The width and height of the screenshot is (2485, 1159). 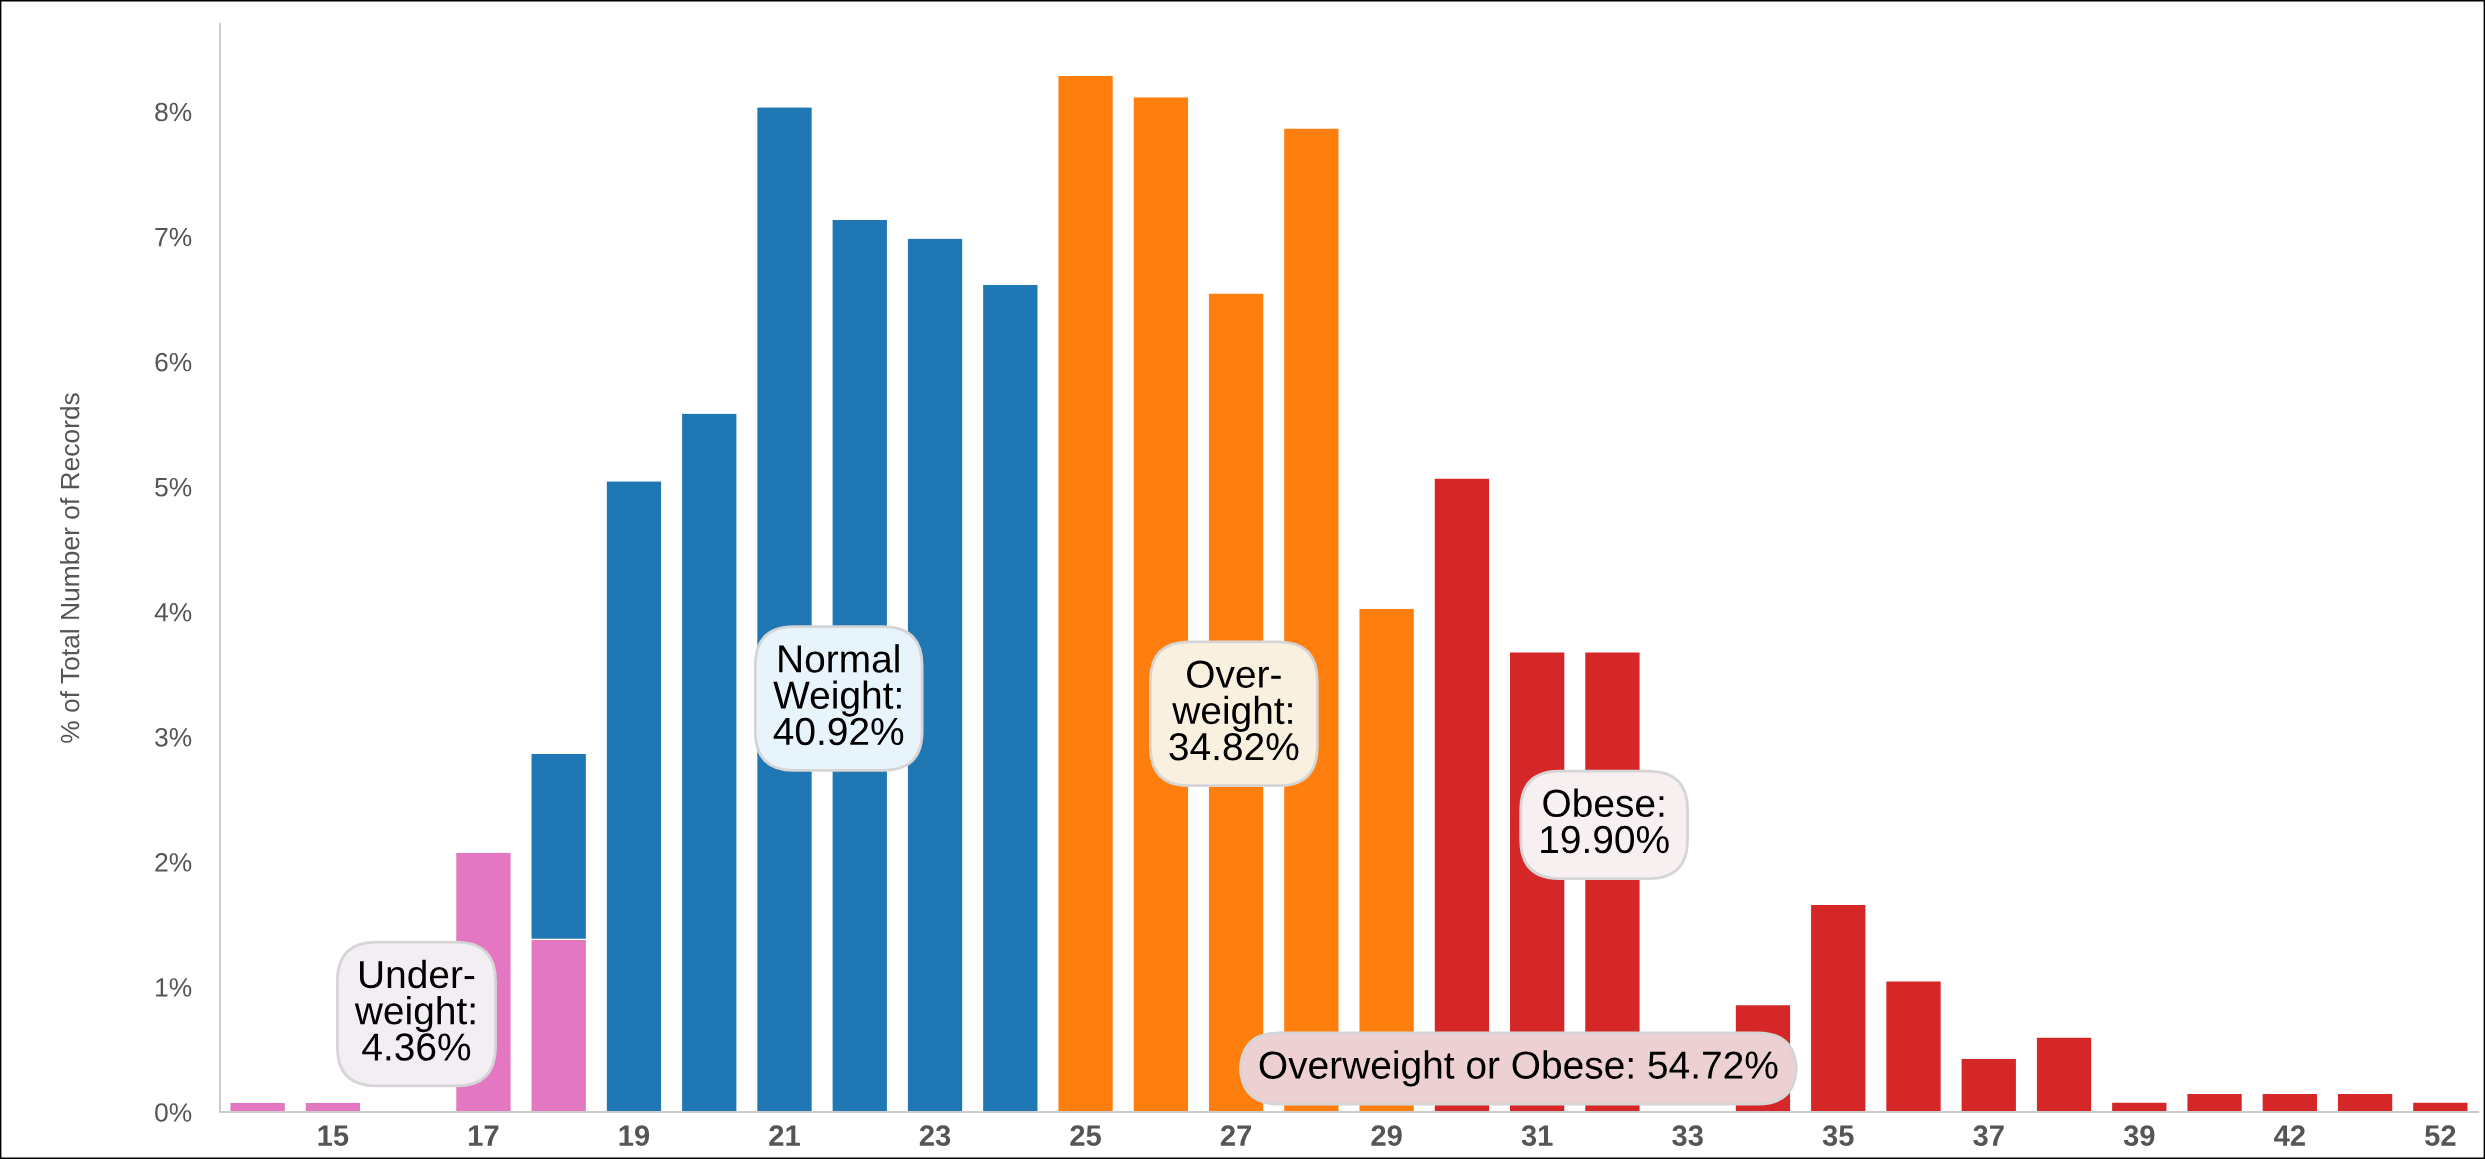 What do you see at coordinates (1234, 710) in the screenshot?
I see `annotation: Over- weight: 34.82%` at bounding box center [1234, 710].